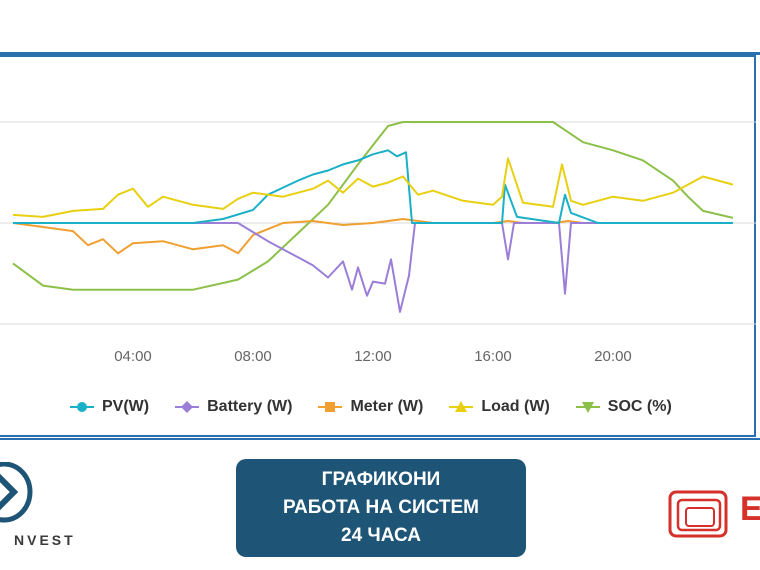 This screenshot has width=760, height=570. I want to click on company-logo-right, so click(698, 514).